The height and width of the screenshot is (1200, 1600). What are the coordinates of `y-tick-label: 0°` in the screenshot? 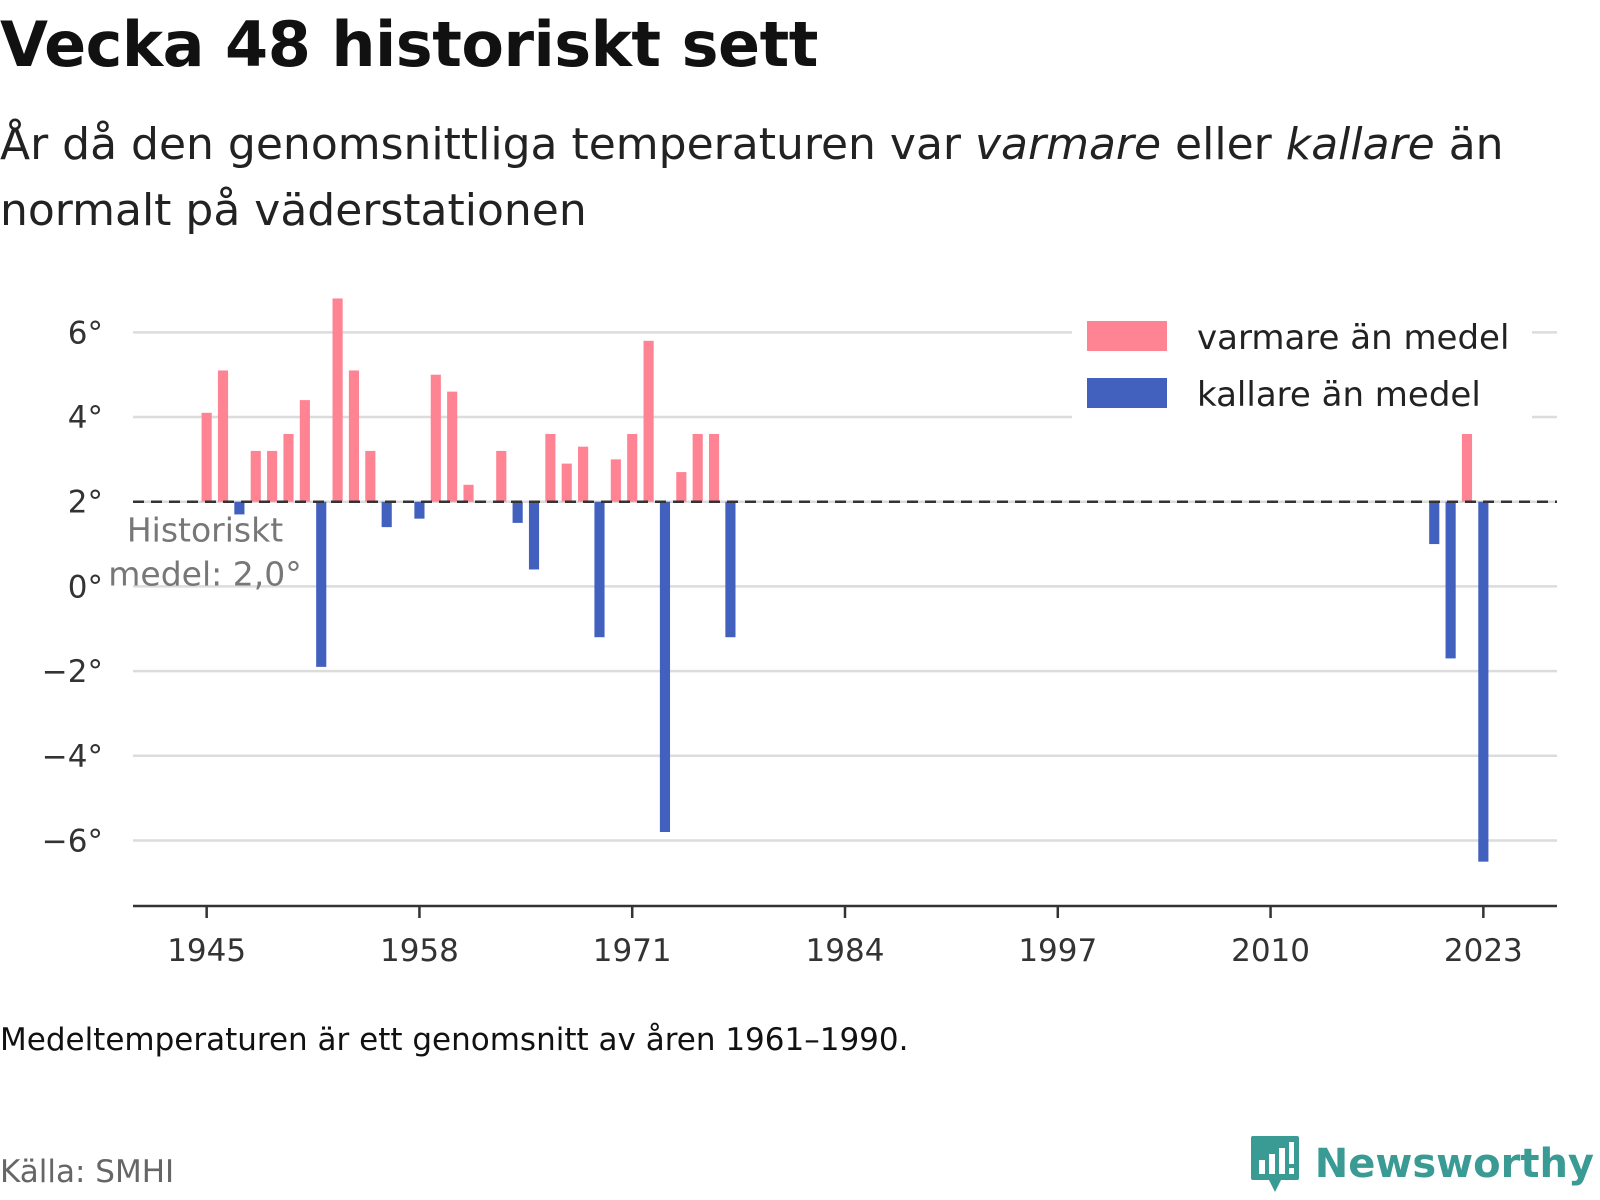 It's located at (85, 587).